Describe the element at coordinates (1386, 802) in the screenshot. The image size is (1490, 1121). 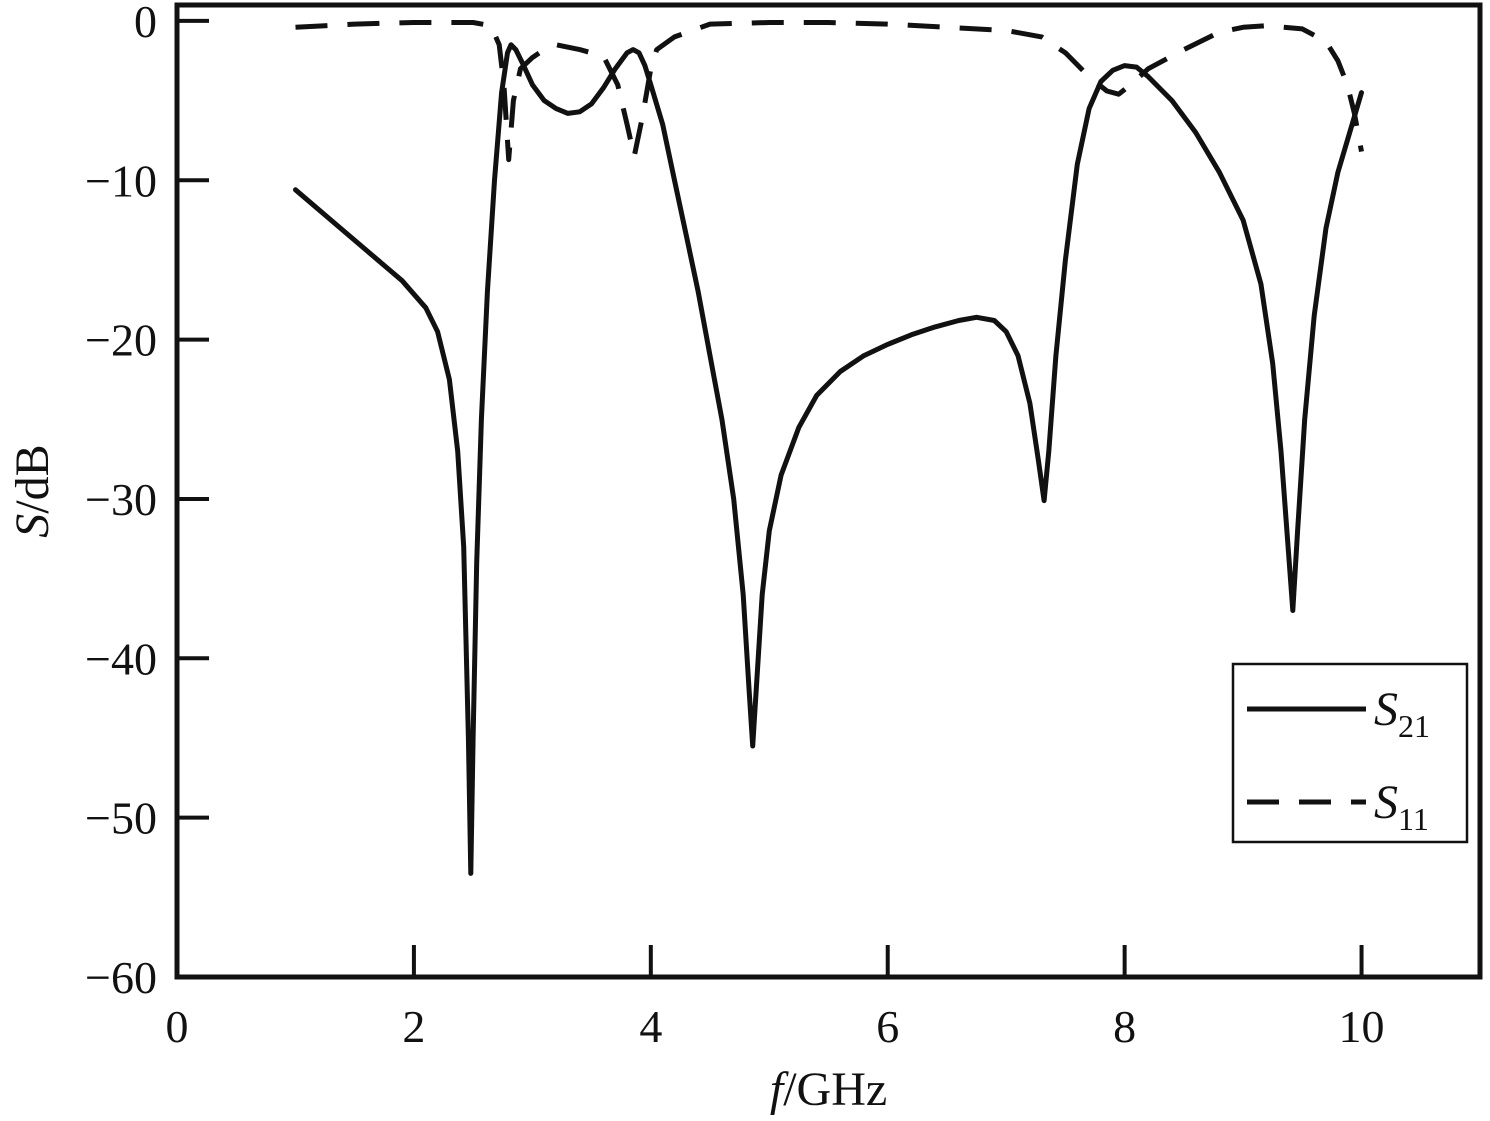
I see `legend-label-s11-main: S` at that location.